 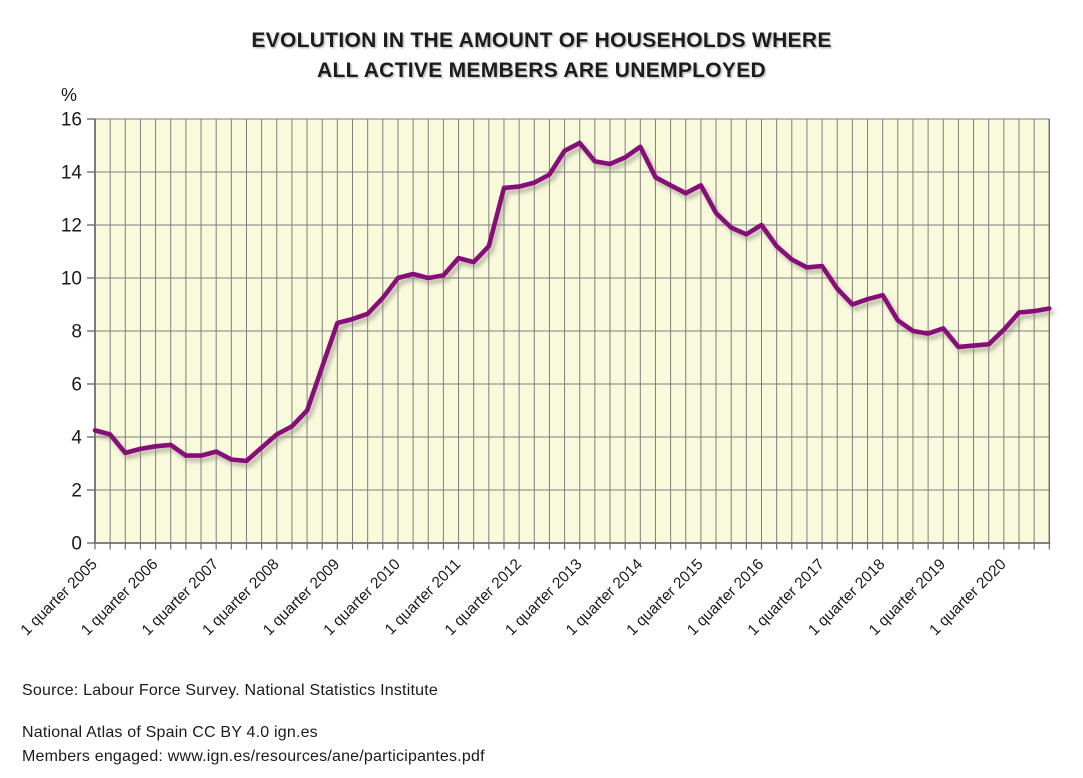 I want to click on y-tick-label: 4, so click(x=76, y=438).